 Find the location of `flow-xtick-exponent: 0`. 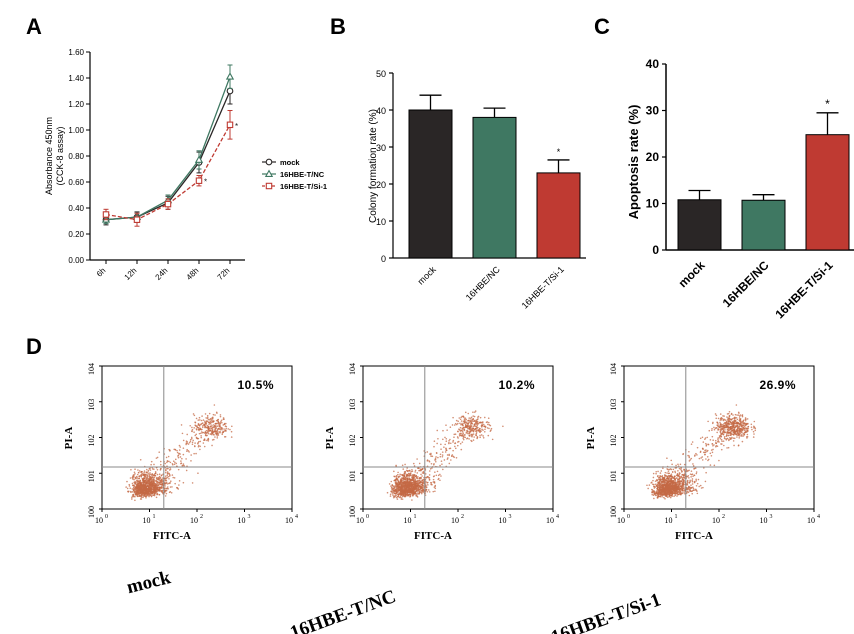

flow-xtick-exponent: 0 is located at coordinates (628, 517).